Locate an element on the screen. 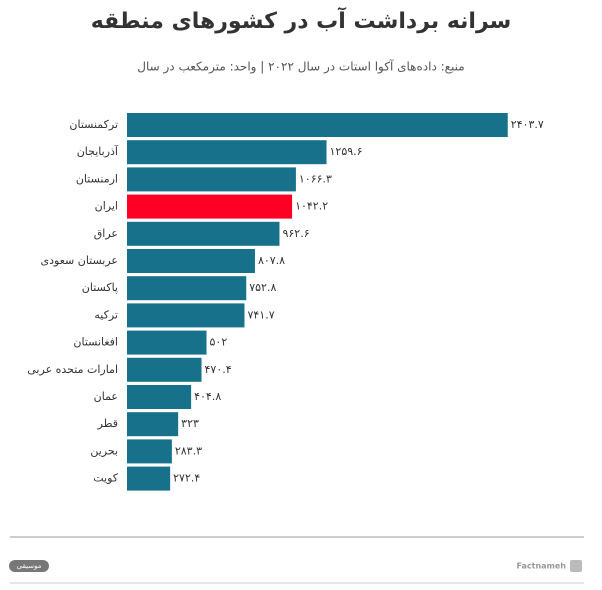 The width and height of the screenshot is (602, 590). value-label: ۳۲۳ is located at coordinates (190, 423).